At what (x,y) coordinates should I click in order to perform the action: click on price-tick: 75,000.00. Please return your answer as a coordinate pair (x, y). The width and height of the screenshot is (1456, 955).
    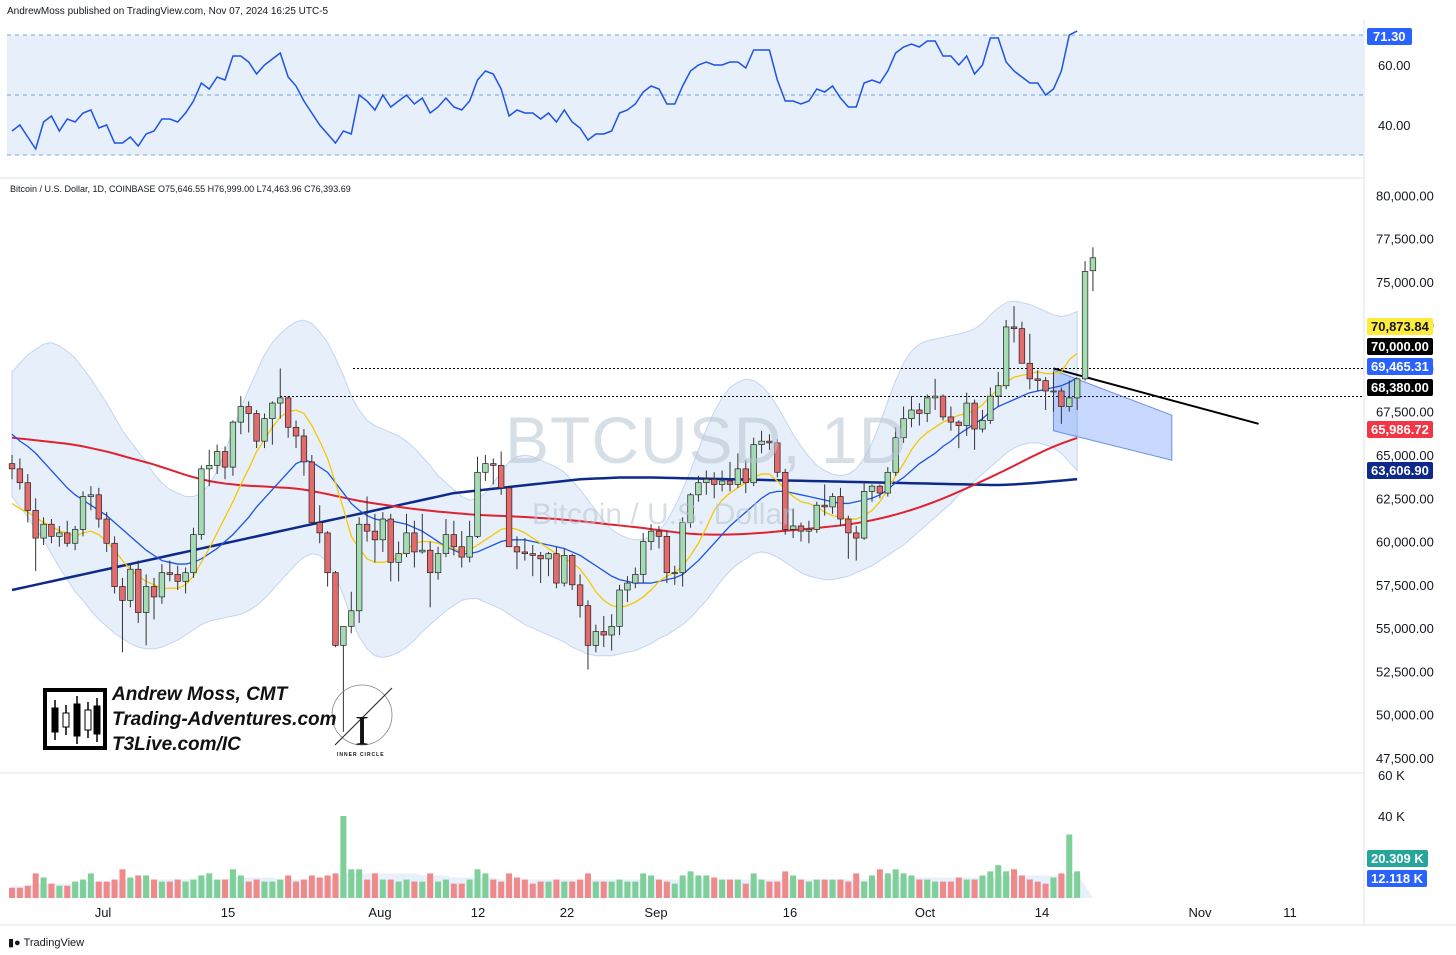
    Looking at the image, I should click on (1405, 282).